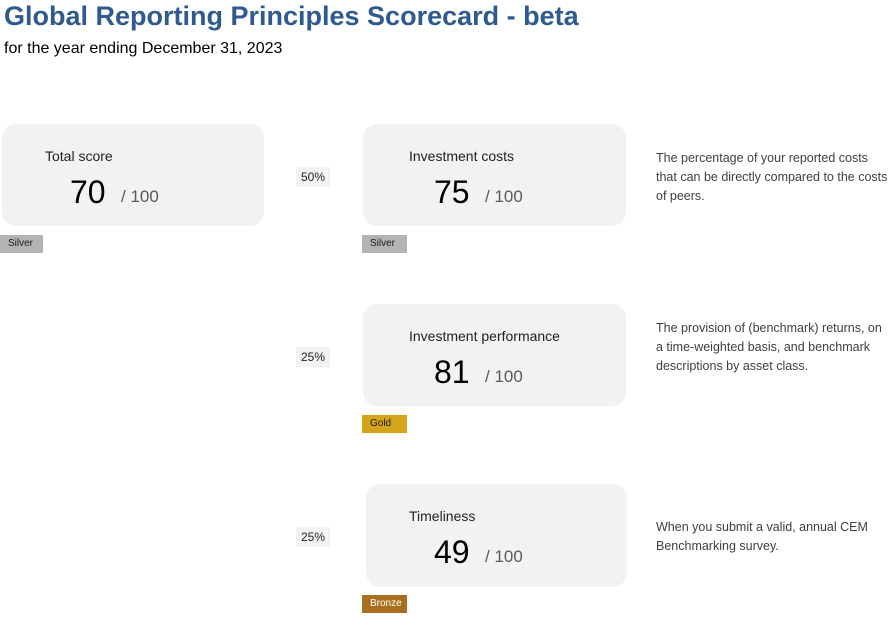 This screenshot has width=894, height=619. Describe the element at coordinates (504, 196) in the screenshot. I see `investment-costs-max: / 100` at that location.